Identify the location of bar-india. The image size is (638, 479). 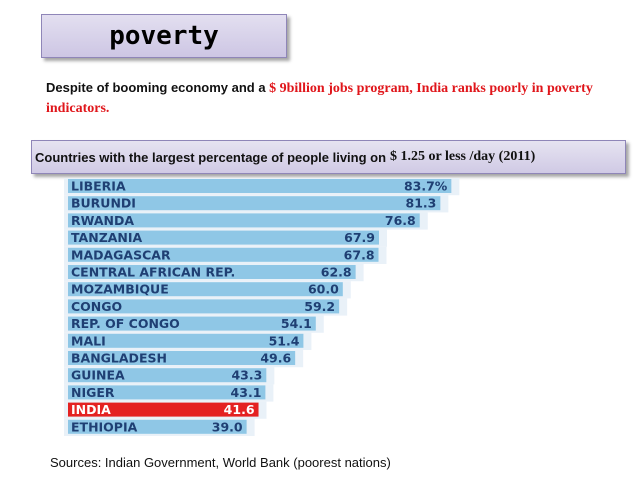
(163, 409).